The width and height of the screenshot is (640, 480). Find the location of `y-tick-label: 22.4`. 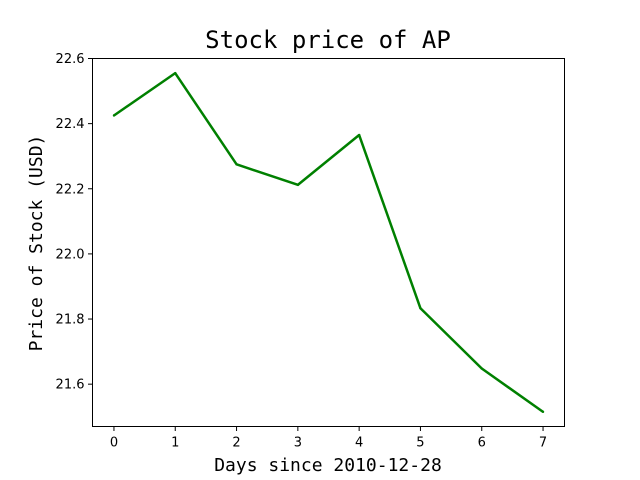

y-tick-label: 22.4 is located at coordinates (70, 124).